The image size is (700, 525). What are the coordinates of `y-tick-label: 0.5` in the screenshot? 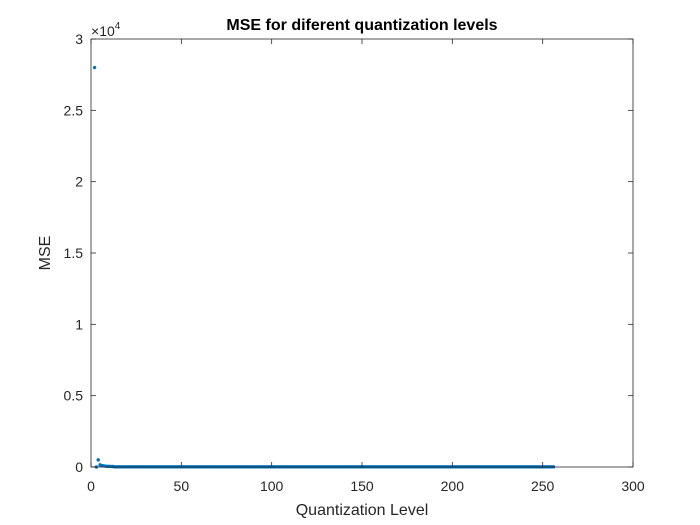 It's located at (74, 396).